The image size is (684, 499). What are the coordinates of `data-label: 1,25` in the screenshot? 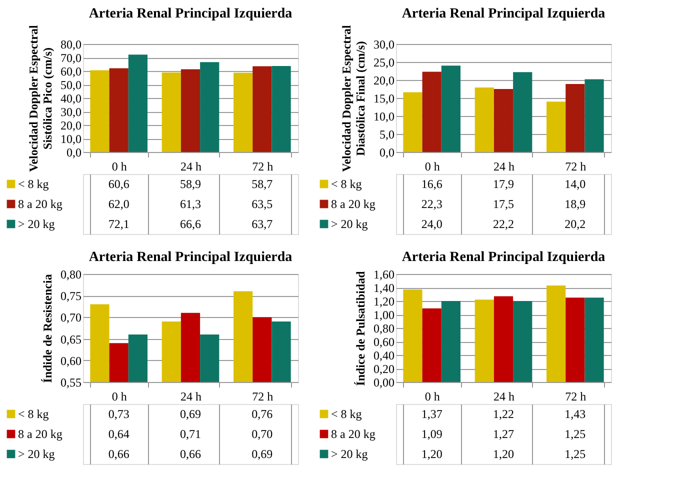 It's located at (575, 434).